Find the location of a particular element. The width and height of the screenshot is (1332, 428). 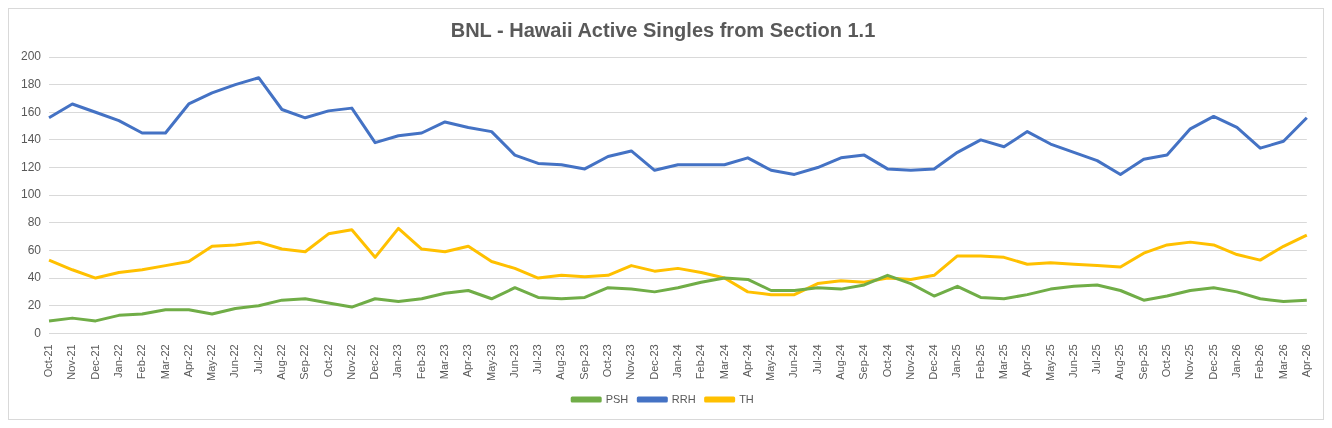

x-tick-label: Feb-23 is located at coordinates (420, 362).